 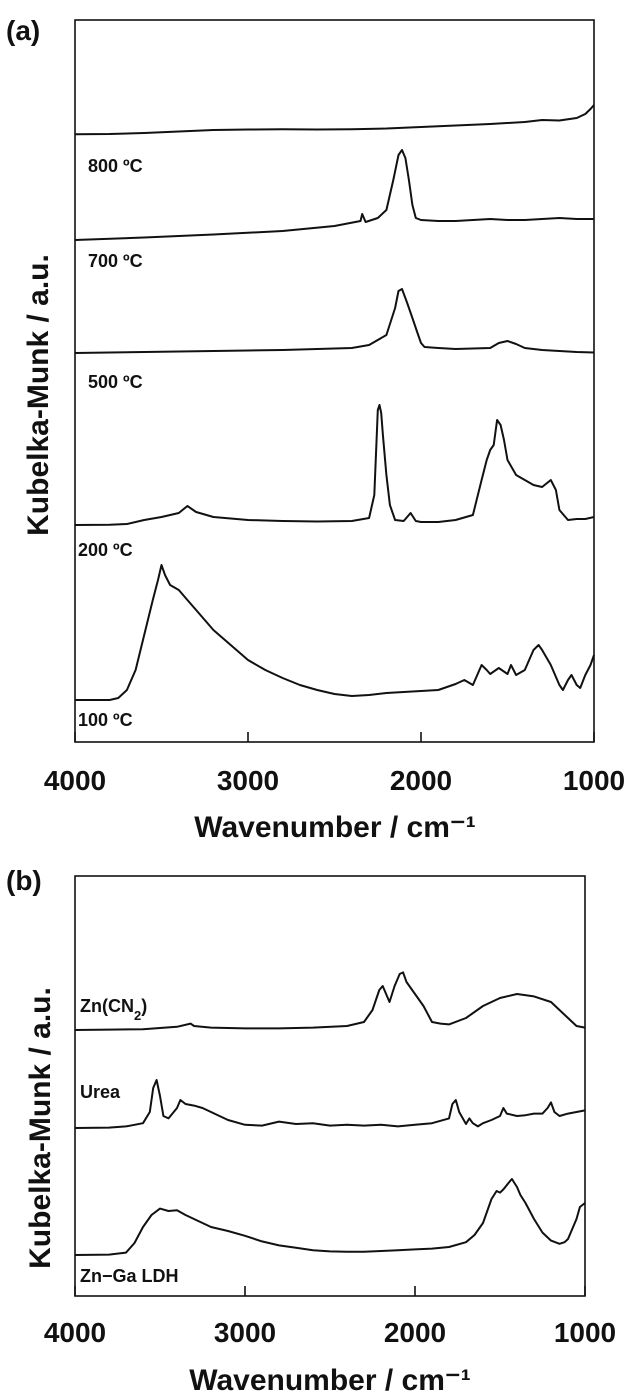 I want to click on panel-a-y-axis-title: Kubelka-Munk / a.u., so click(x=38, y=395).